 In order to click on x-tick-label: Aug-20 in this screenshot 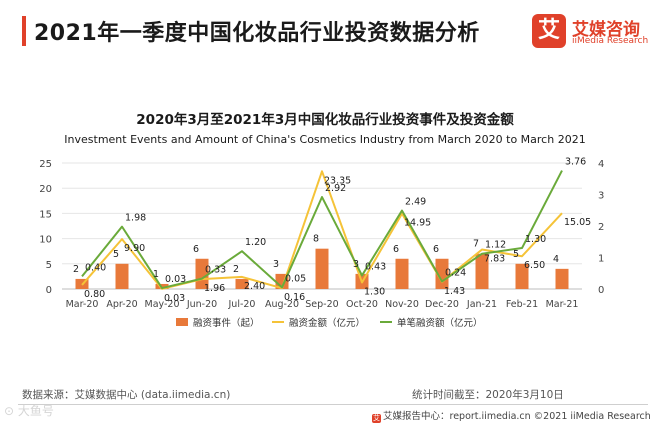, I will do `click(282, 304)`.